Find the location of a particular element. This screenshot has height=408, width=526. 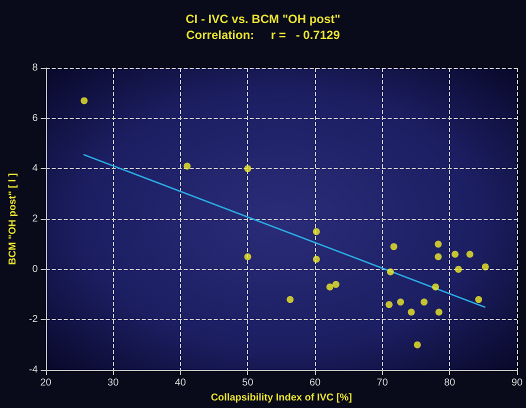

x-tick-label: 70 is located at coordinates (382, 383).